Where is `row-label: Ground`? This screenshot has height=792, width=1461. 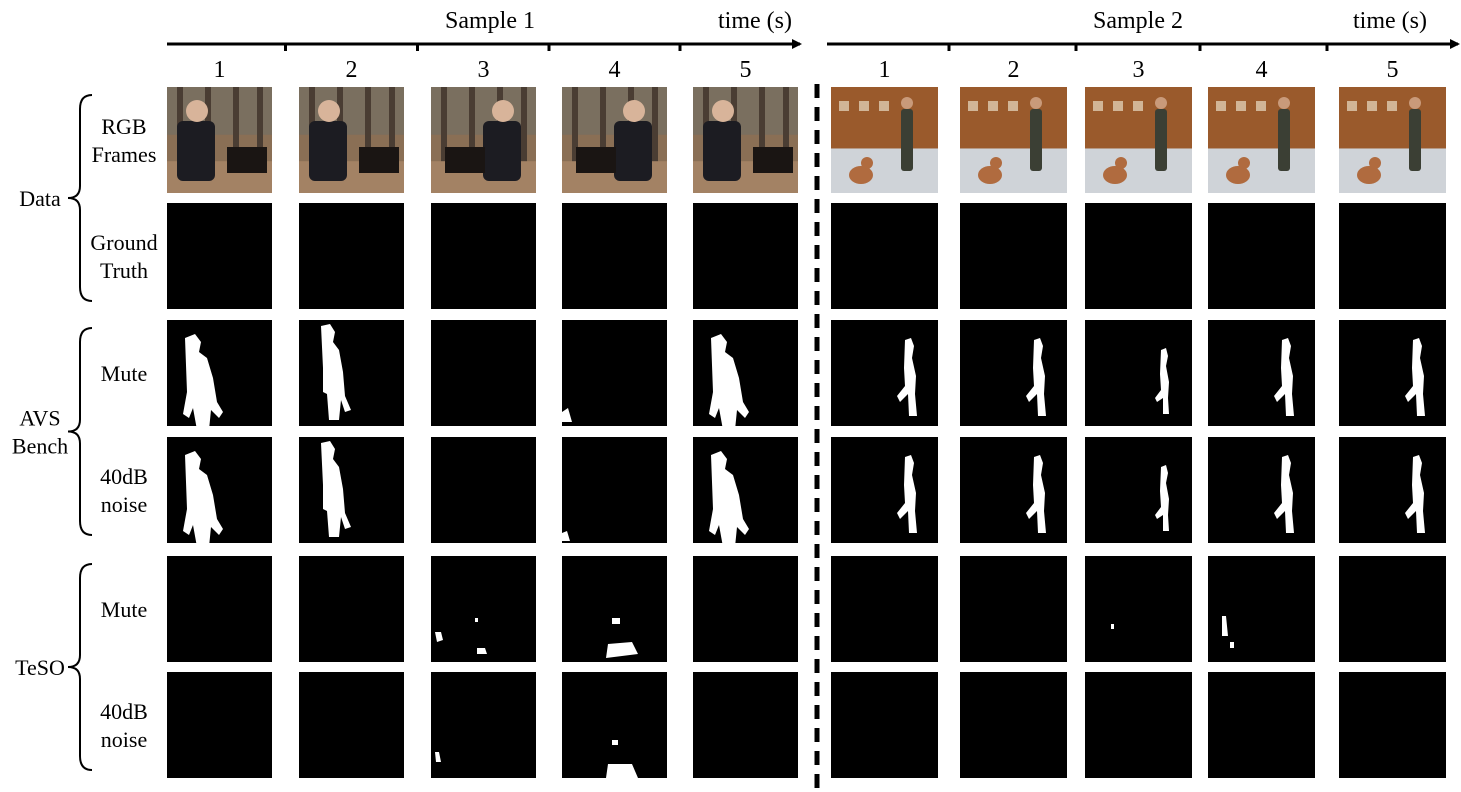 row-label: Ground is located at coordinates (123, 242).